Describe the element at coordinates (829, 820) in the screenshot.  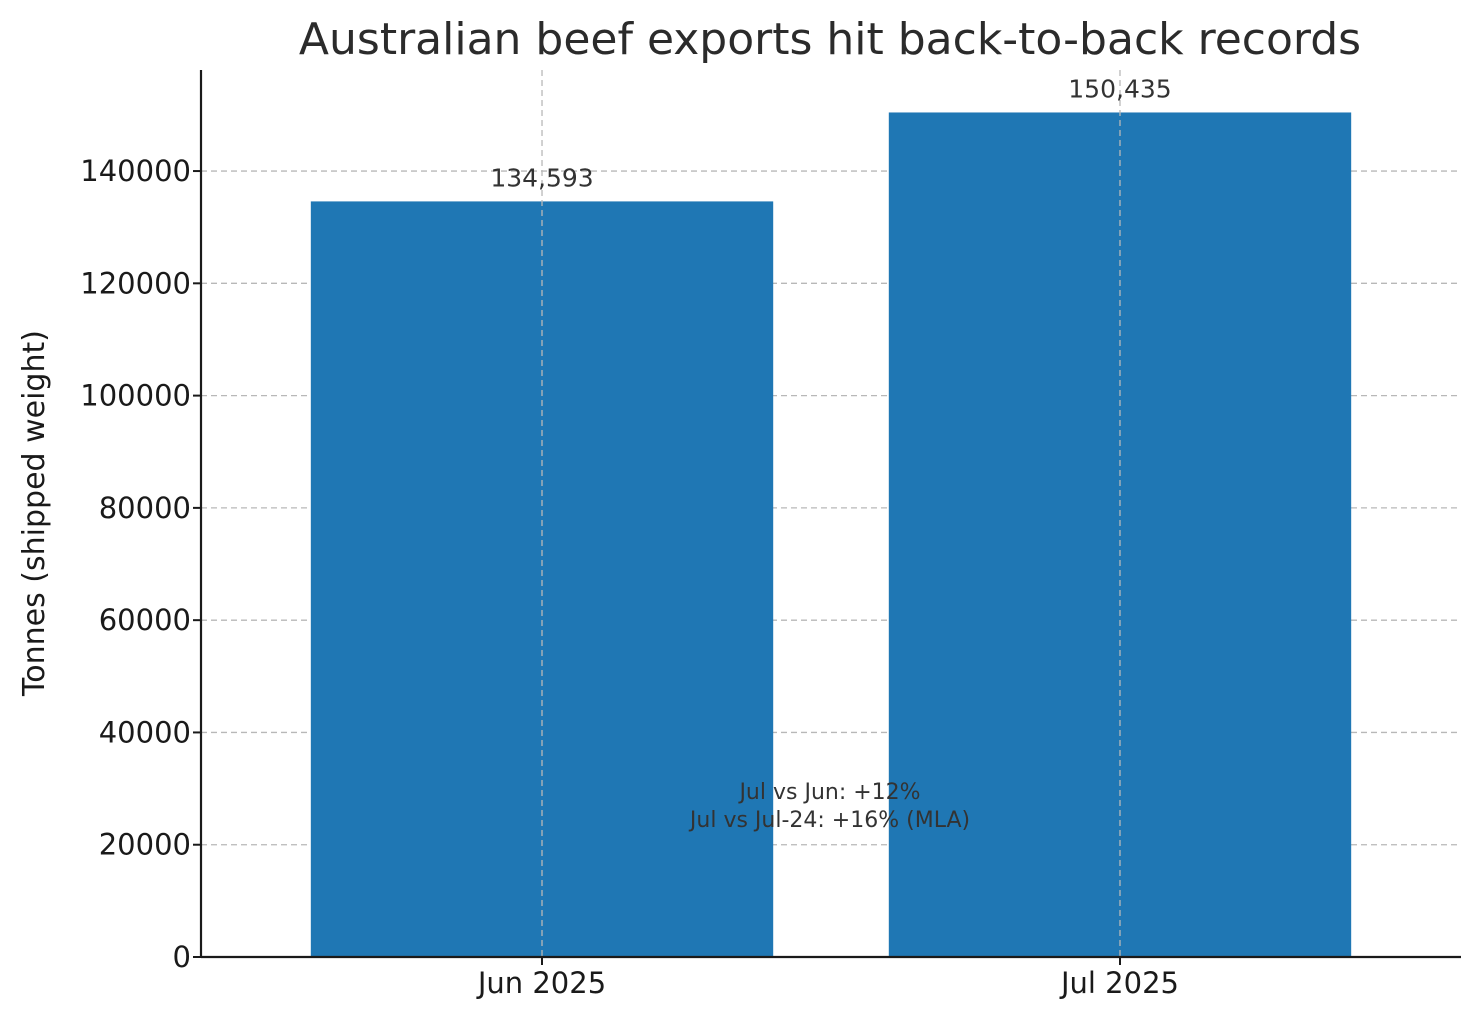
I see `annotation-line-2: Jul vs Jul-24: +16% (MLA)` at that location.